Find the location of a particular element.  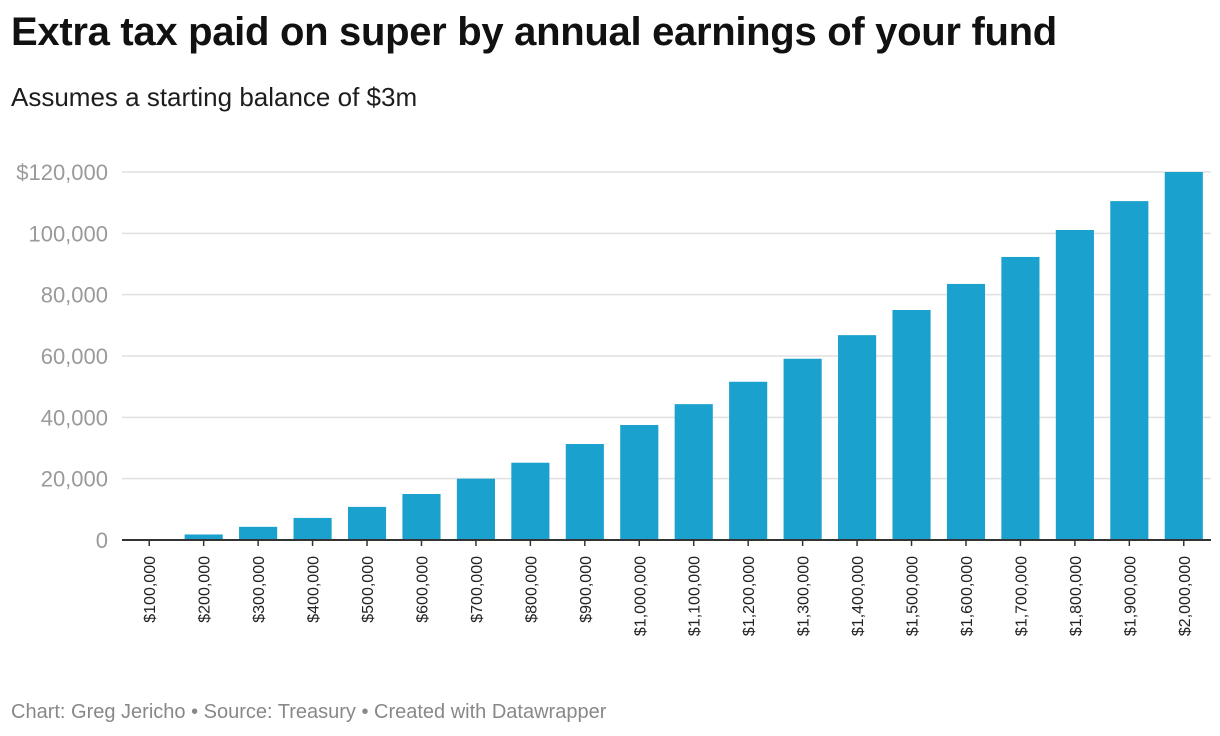

x-tick-label: $300,000 is located at coordinates (259, 589).